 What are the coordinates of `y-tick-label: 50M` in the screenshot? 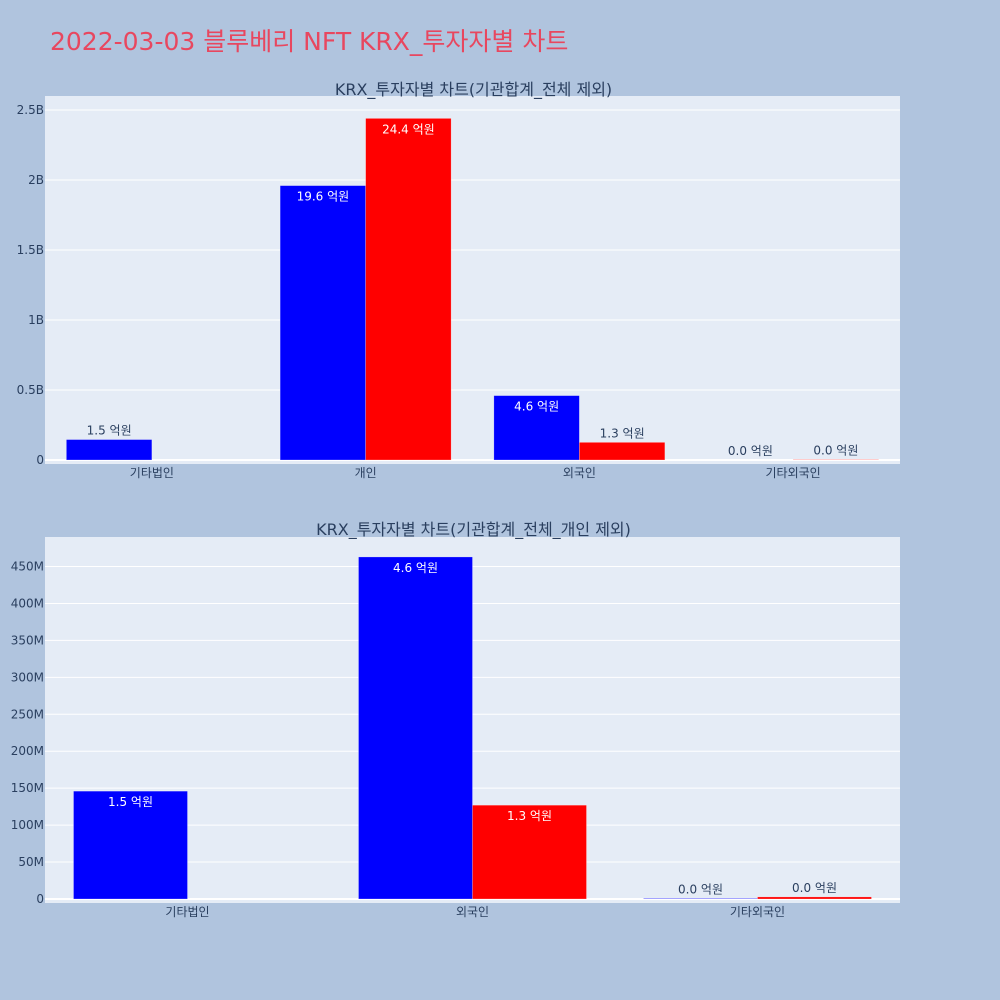 It's located at (31, 862).